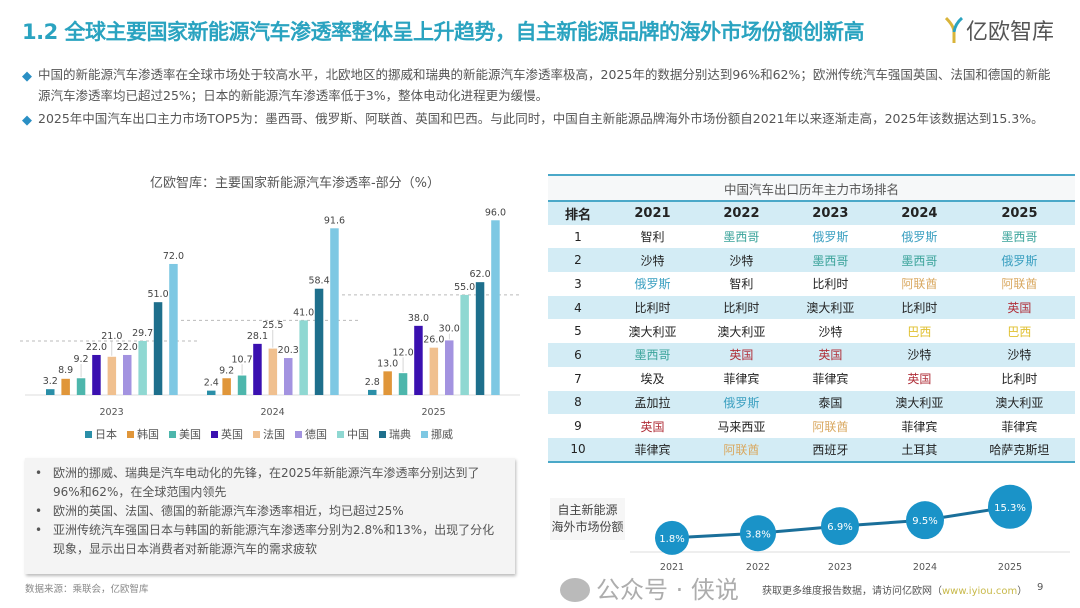 The height and width of the screenshot is (608, 1080). Describe the element at coordinates (227, 434) in the screenshot. I see `legend-item: 英国` at that location.